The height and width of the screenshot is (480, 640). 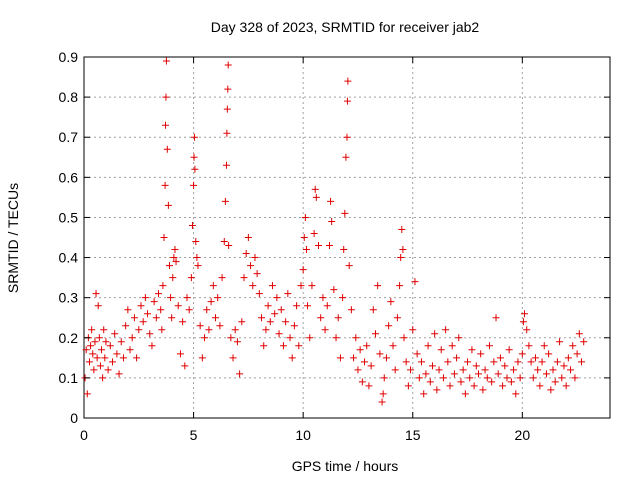 I want to click on y-tick-label: 0.9, so click(x=69, y=57).